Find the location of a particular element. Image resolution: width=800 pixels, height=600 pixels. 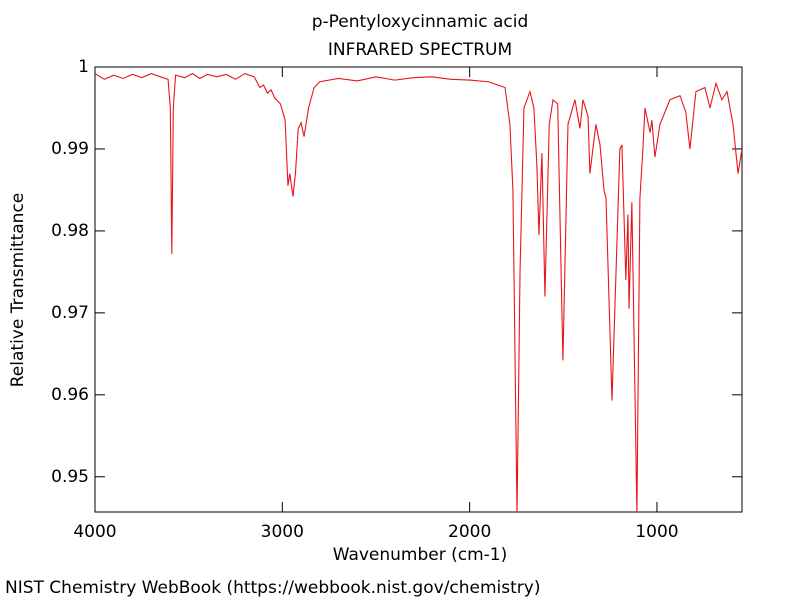

x-axis-label: Wavenumber (cm-1) is located at coordinates (420, 555).